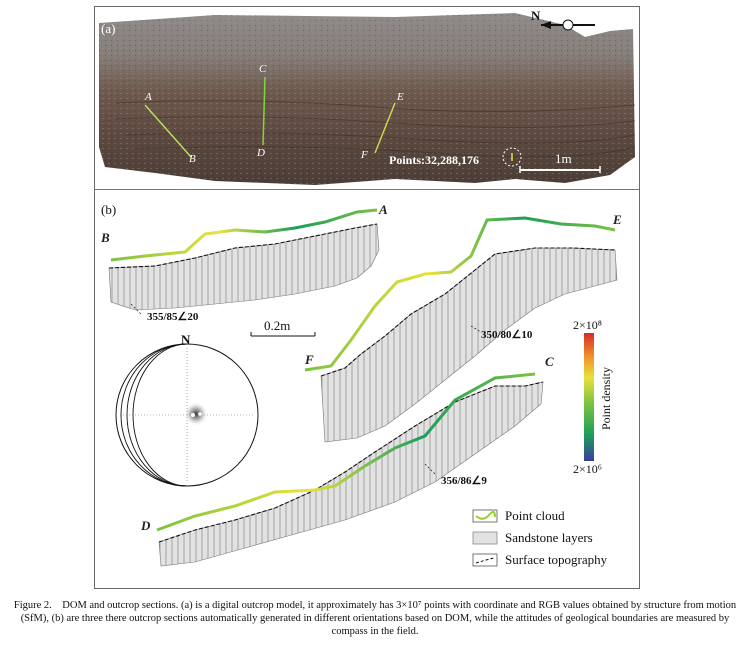  Describe the element at coordinates (587, 469) in the screenshot. I see `colorbar-min-label: 2×10⁶` at that location.